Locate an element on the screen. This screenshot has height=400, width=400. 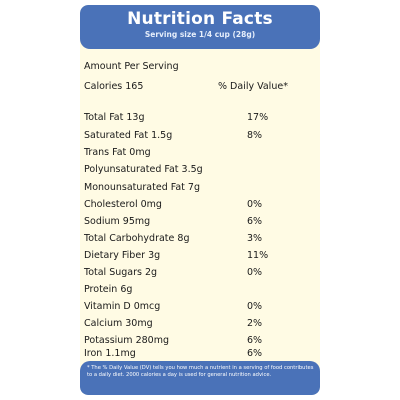
serving-size: Serving size 1/4 cup (28g) is located at coordinates (200, 34).